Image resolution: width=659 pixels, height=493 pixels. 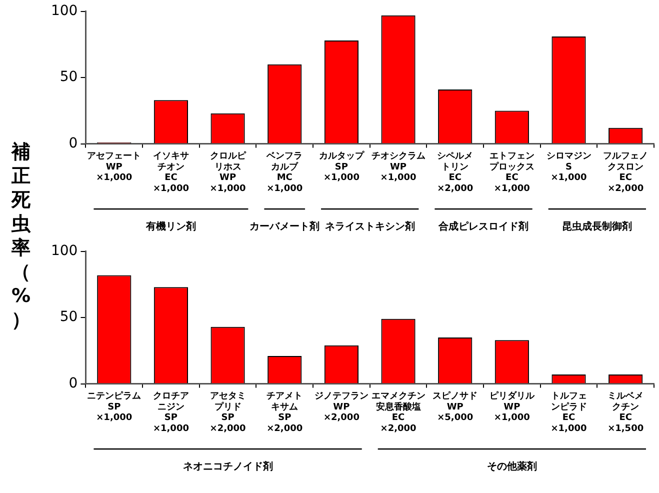 I want to click on text: 昆虫成長制御剤, so click(x=597, y=226).